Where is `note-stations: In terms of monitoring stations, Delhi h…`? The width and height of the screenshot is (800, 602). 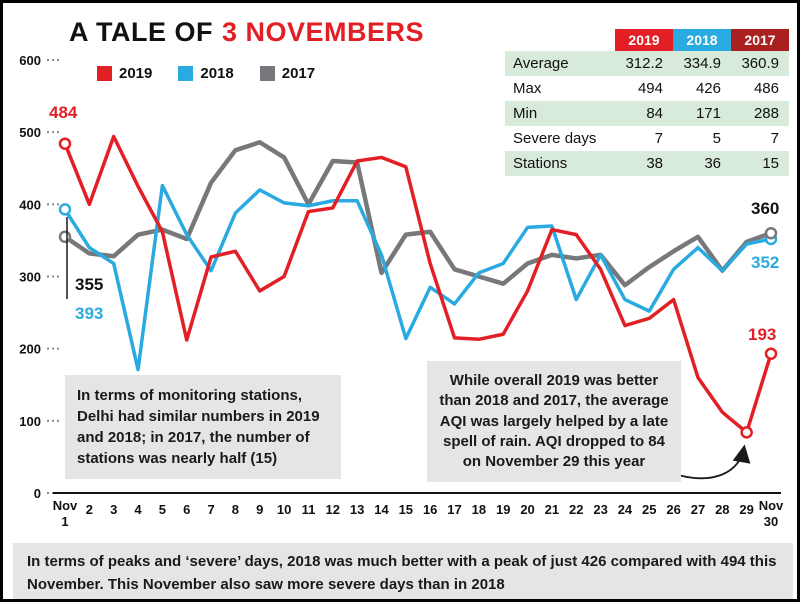 note-stations: In terms of monitoring stations, Delhi h… is located at coordinates (203, 427).